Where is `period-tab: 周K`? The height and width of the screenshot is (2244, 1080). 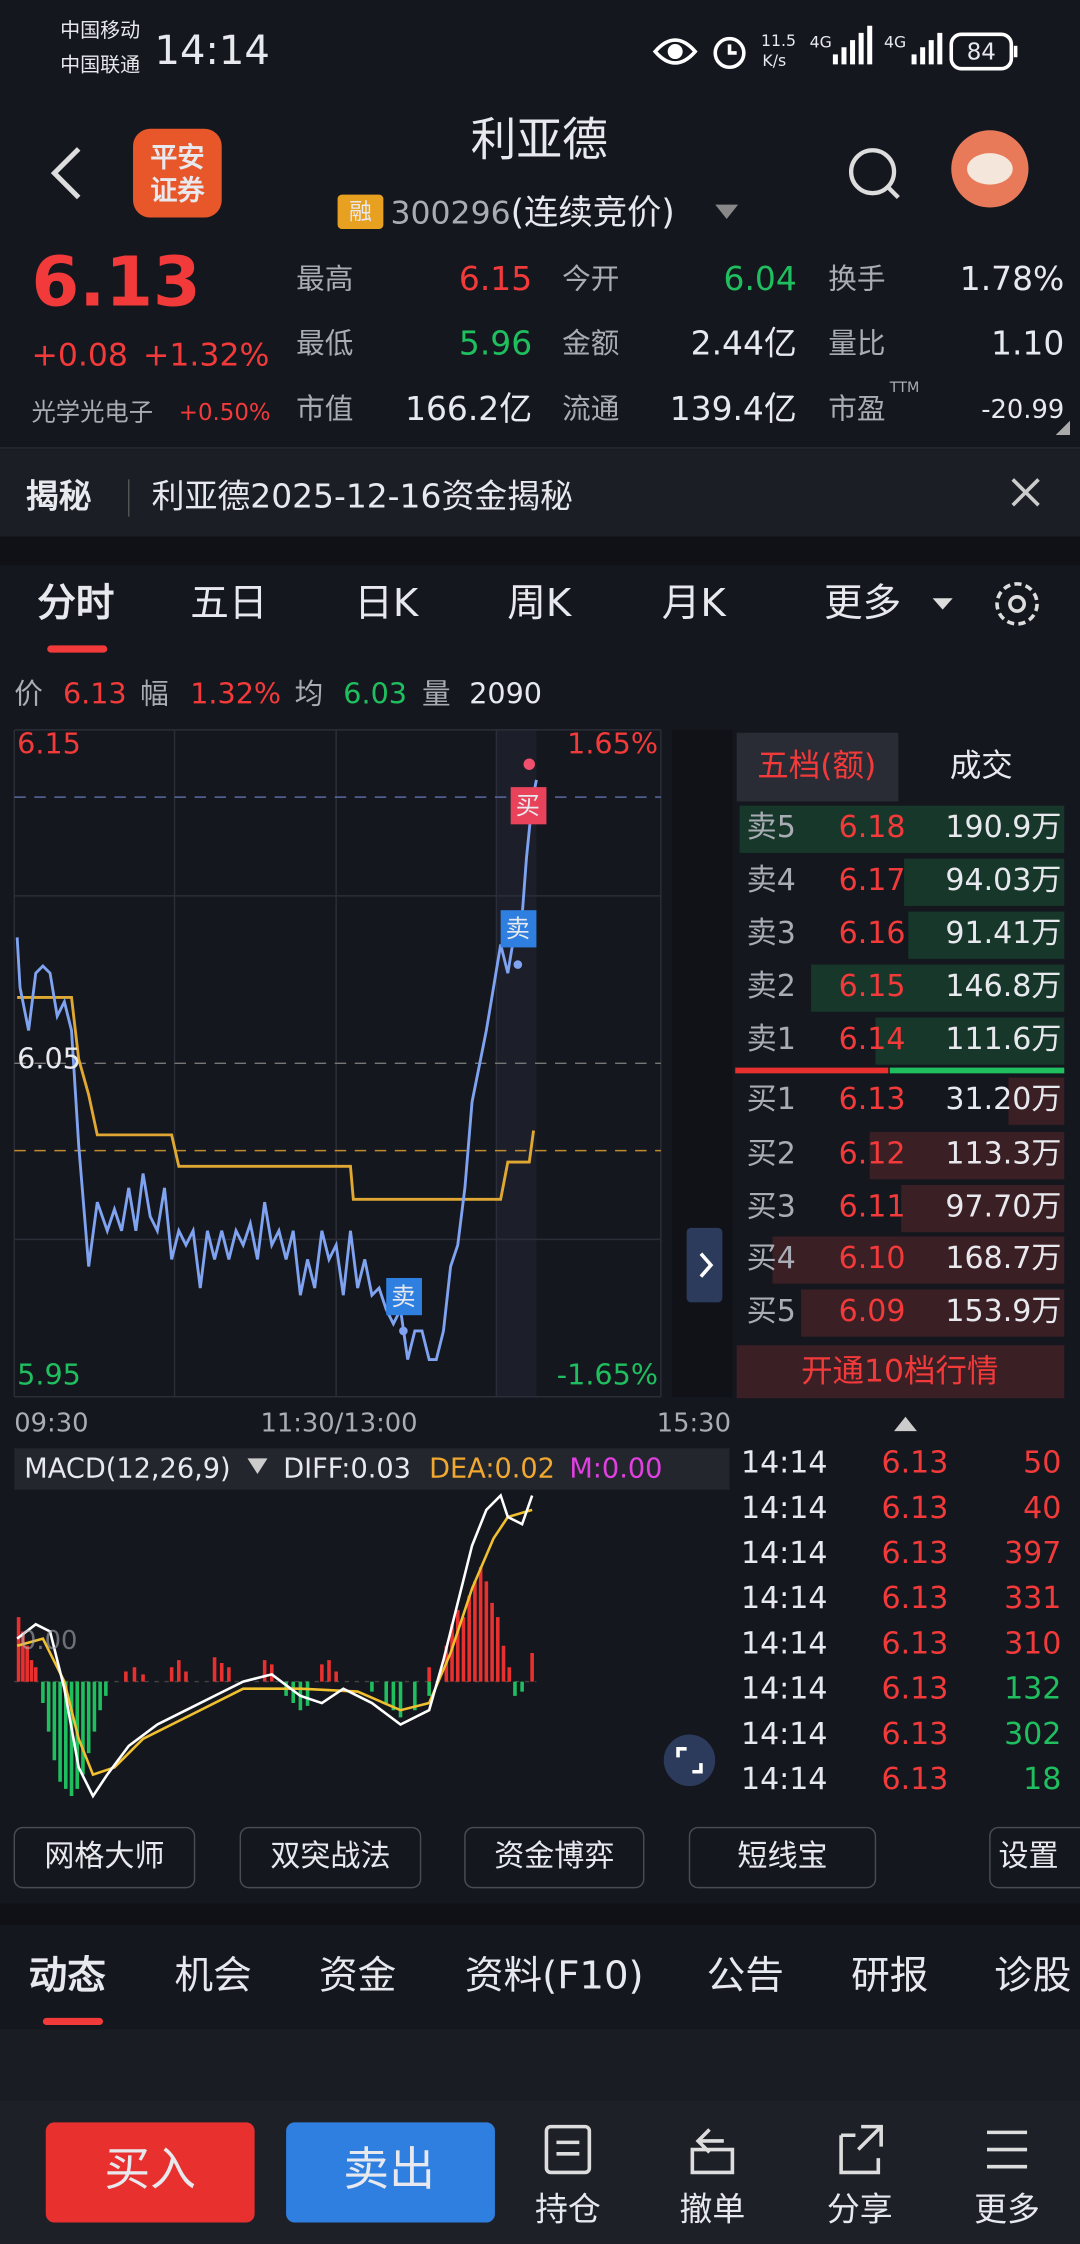
period-tab: 周K is located at coordinates (540, 603).